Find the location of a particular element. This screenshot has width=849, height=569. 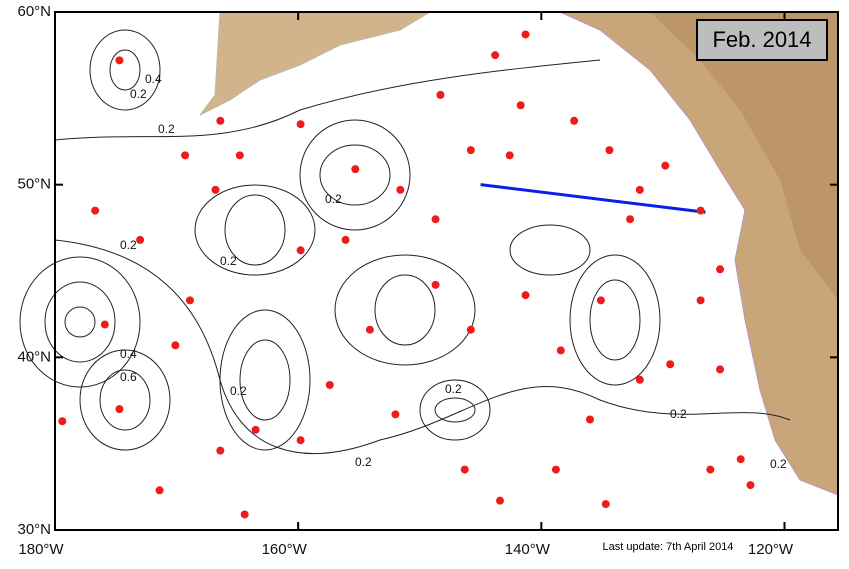

y-tick-label: 60°N is located at coordinates (34, 11).